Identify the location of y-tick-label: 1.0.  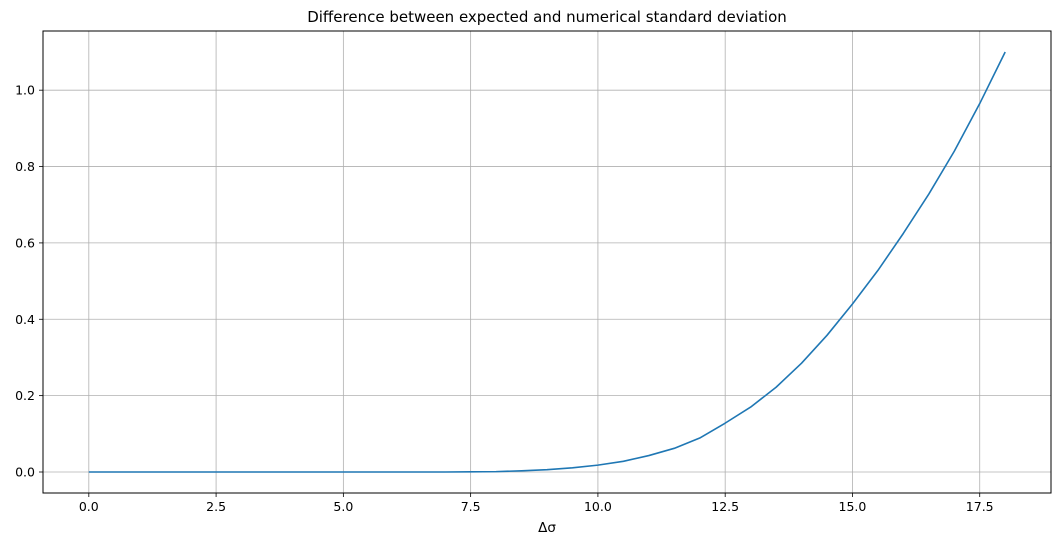
(25, 90).